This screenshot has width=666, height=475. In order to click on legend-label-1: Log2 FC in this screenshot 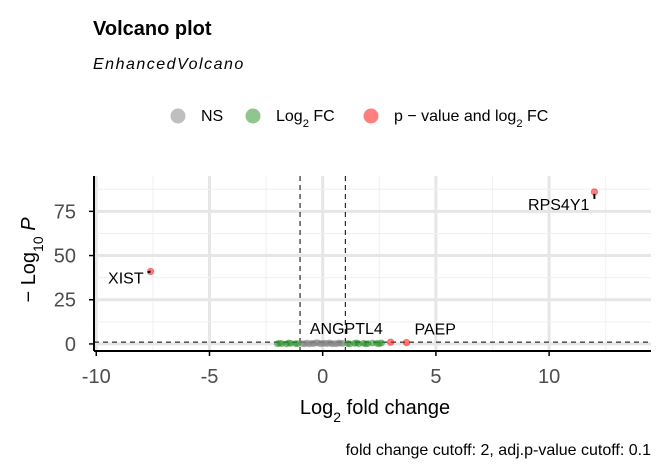, I will do `click(305, 119)`.